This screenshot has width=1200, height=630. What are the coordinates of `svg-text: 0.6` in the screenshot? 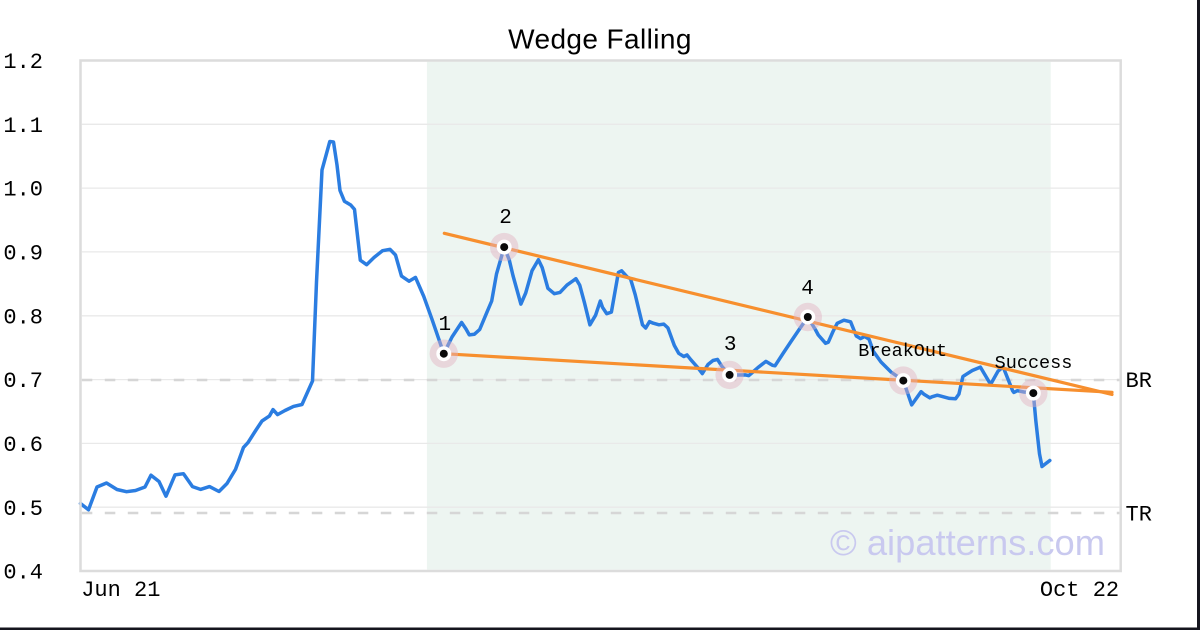 It's located at (23, 445).